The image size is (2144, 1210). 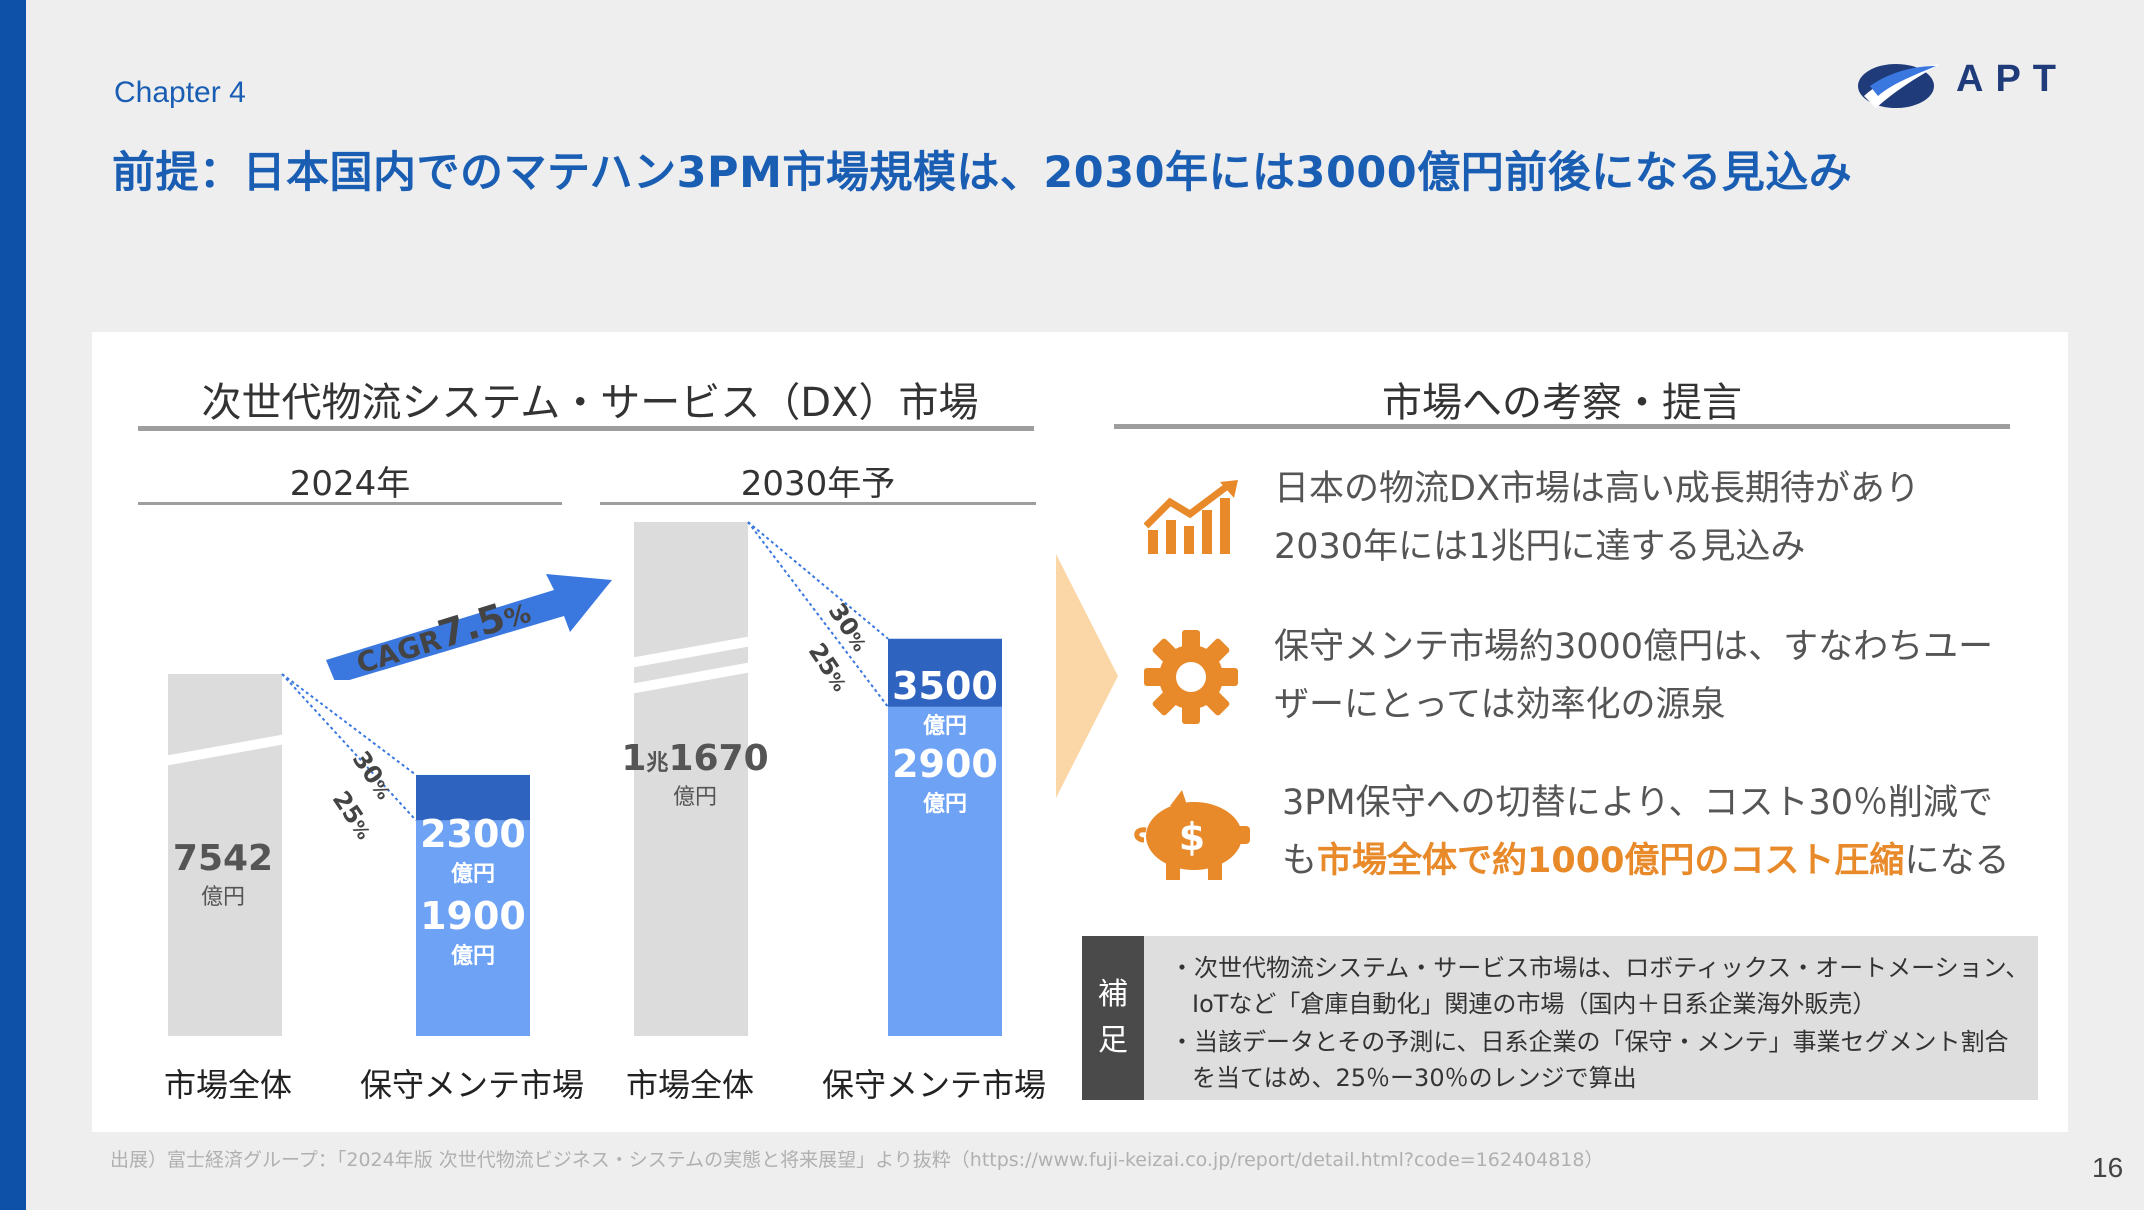 I want to click on left-accent-bar, so click(x=13, y=605).